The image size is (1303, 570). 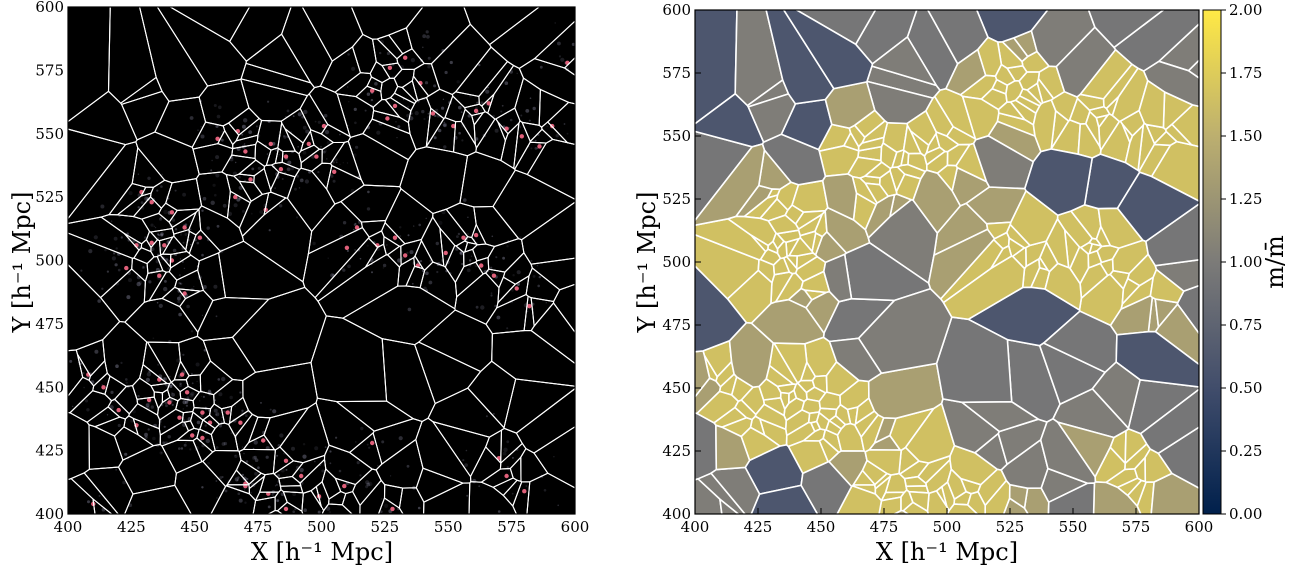 What do you see at coordinates (947, 527) in the screenshot?
I see `x-tick-label: 500` at bounding box center [947, 527].